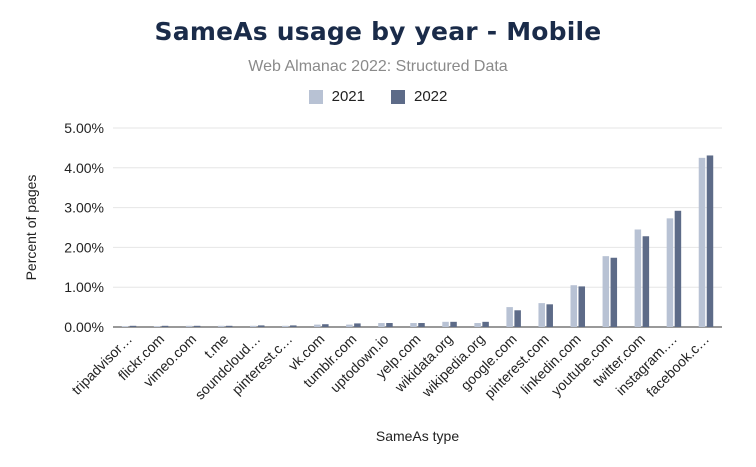 Image resolution: width=756 pixels, height=467 pixels. What do you see at coordinates (84, 208) in the screenshot?
I see `y-tick-label: 3.00%` at bounding box center [84, 208].